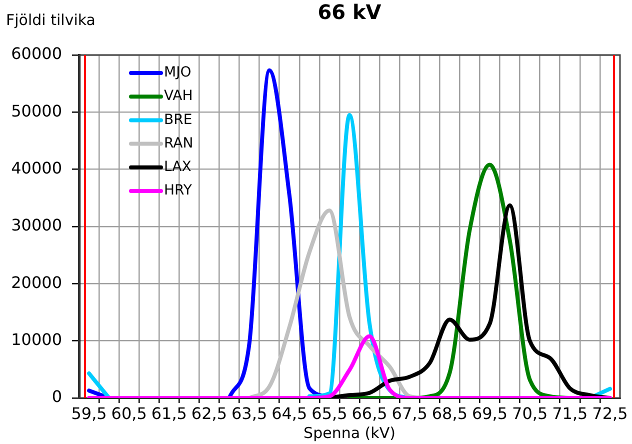 The width and height of the screenshot is (632, 444). Describe the element at coordinates (570, 413) in the screenshot. I see `x-tick-label: 71,5` at that location.